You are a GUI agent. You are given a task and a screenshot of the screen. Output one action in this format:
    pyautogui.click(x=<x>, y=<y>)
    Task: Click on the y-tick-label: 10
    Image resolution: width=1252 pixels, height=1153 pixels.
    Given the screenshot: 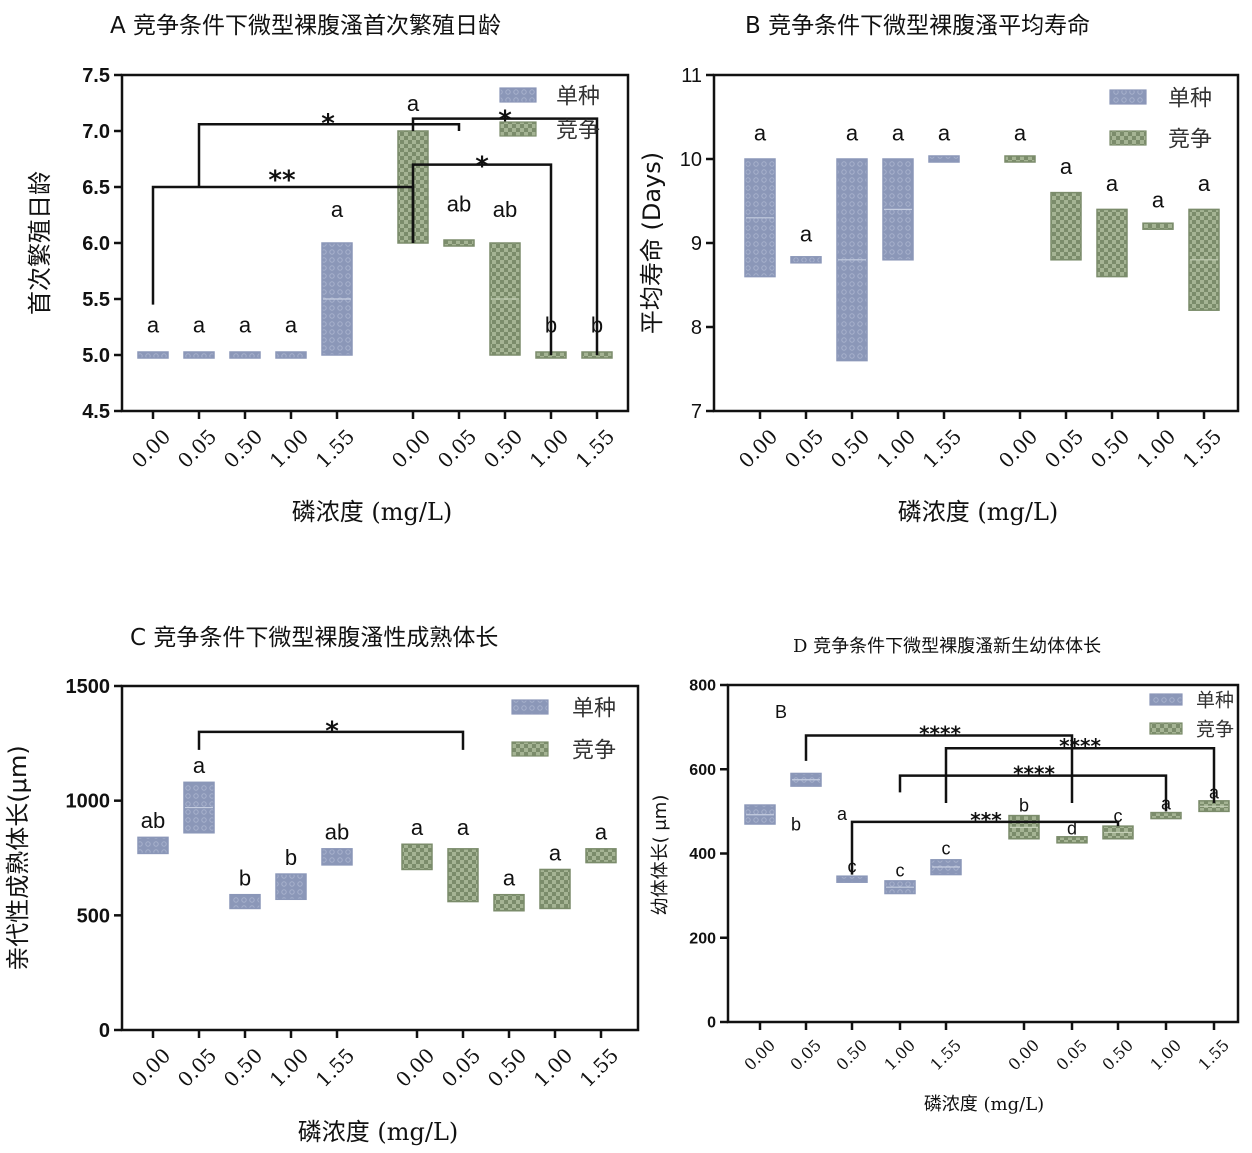 What is the action you would take?
    pyautogui.click(x=691, y=160)
    